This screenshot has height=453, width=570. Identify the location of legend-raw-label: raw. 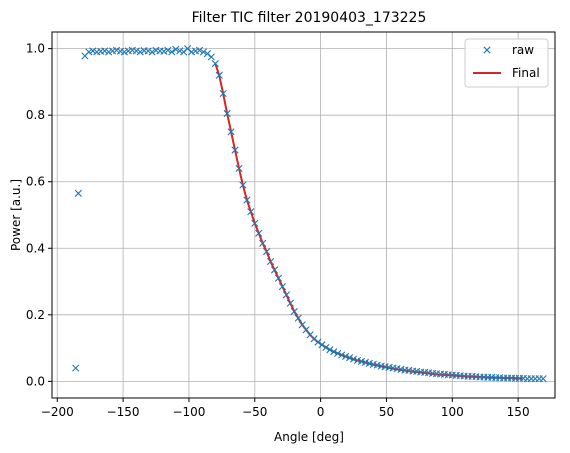
(523, 50).